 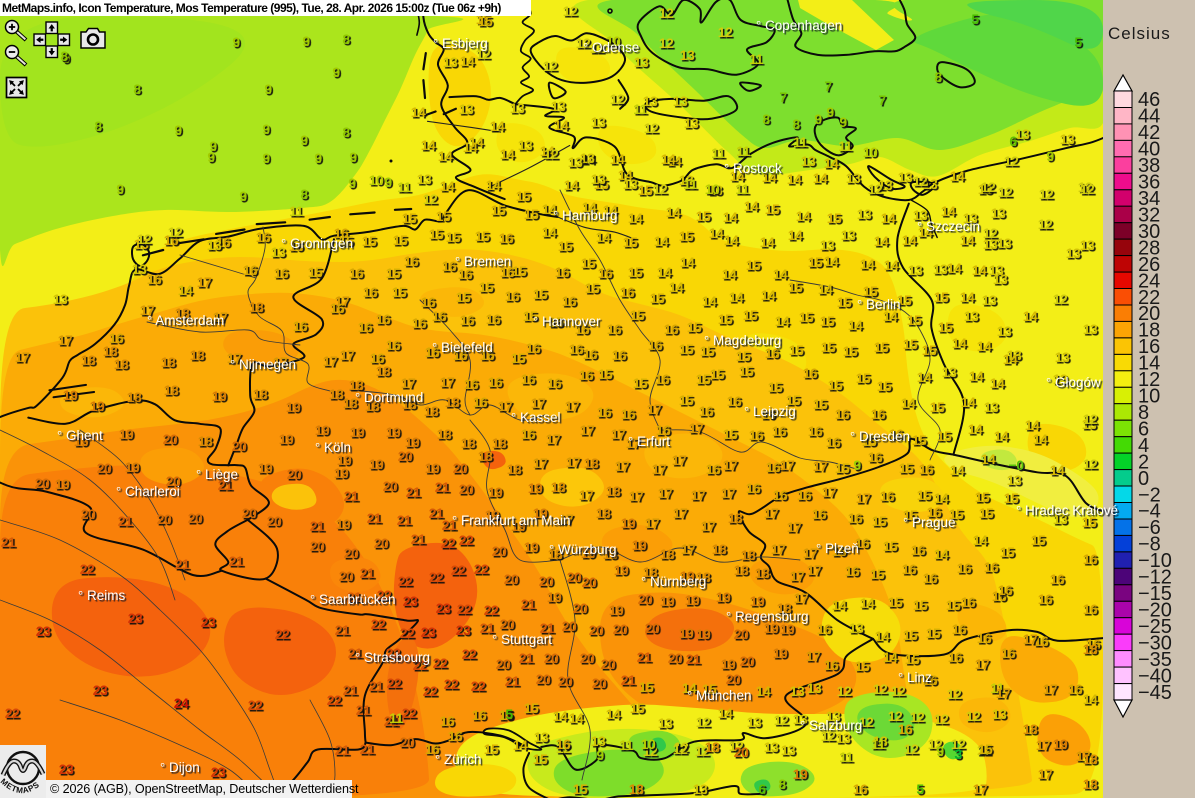 I want to click on svg-text: 42, so click(x=1149, y=133).